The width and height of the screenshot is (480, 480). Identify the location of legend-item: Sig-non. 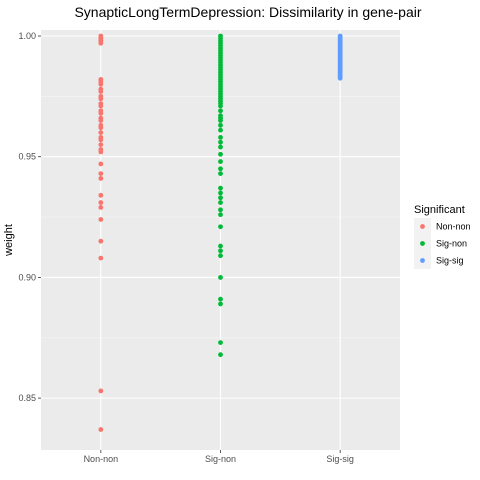
(440, 243).